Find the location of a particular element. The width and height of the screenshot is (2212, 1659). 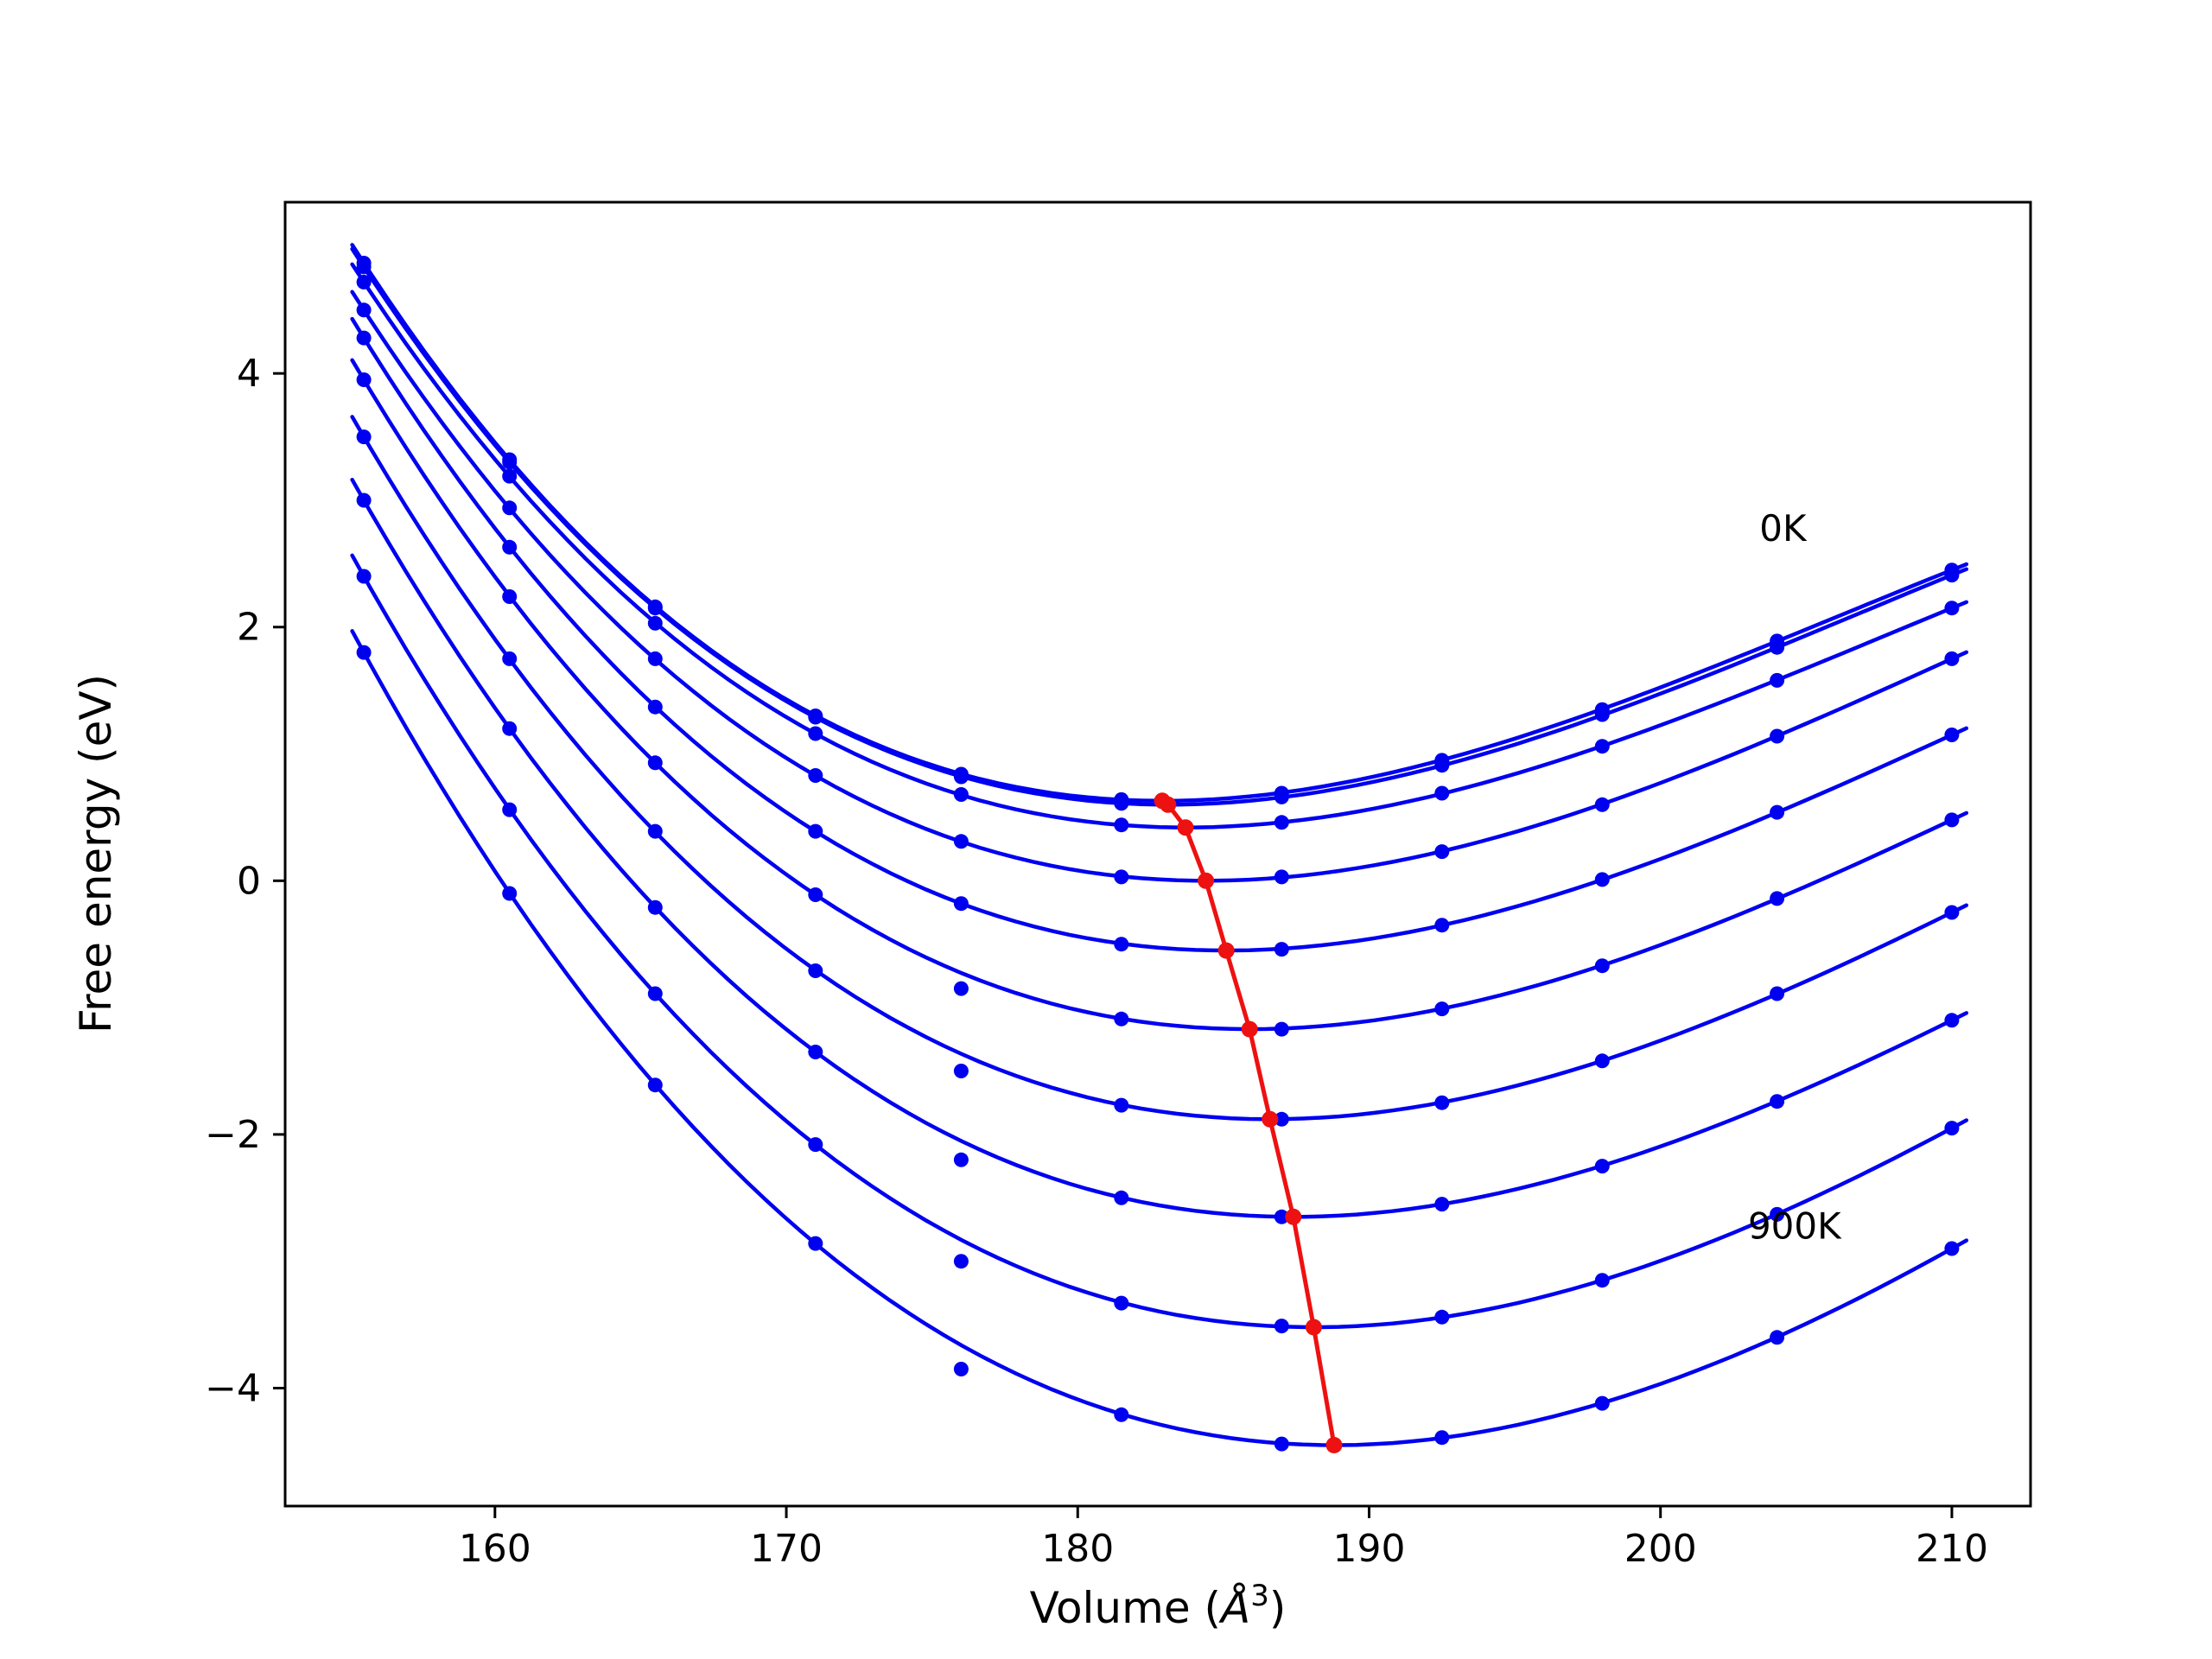

temperature-annotation: 900K is located at coordinates (1795, 1226).